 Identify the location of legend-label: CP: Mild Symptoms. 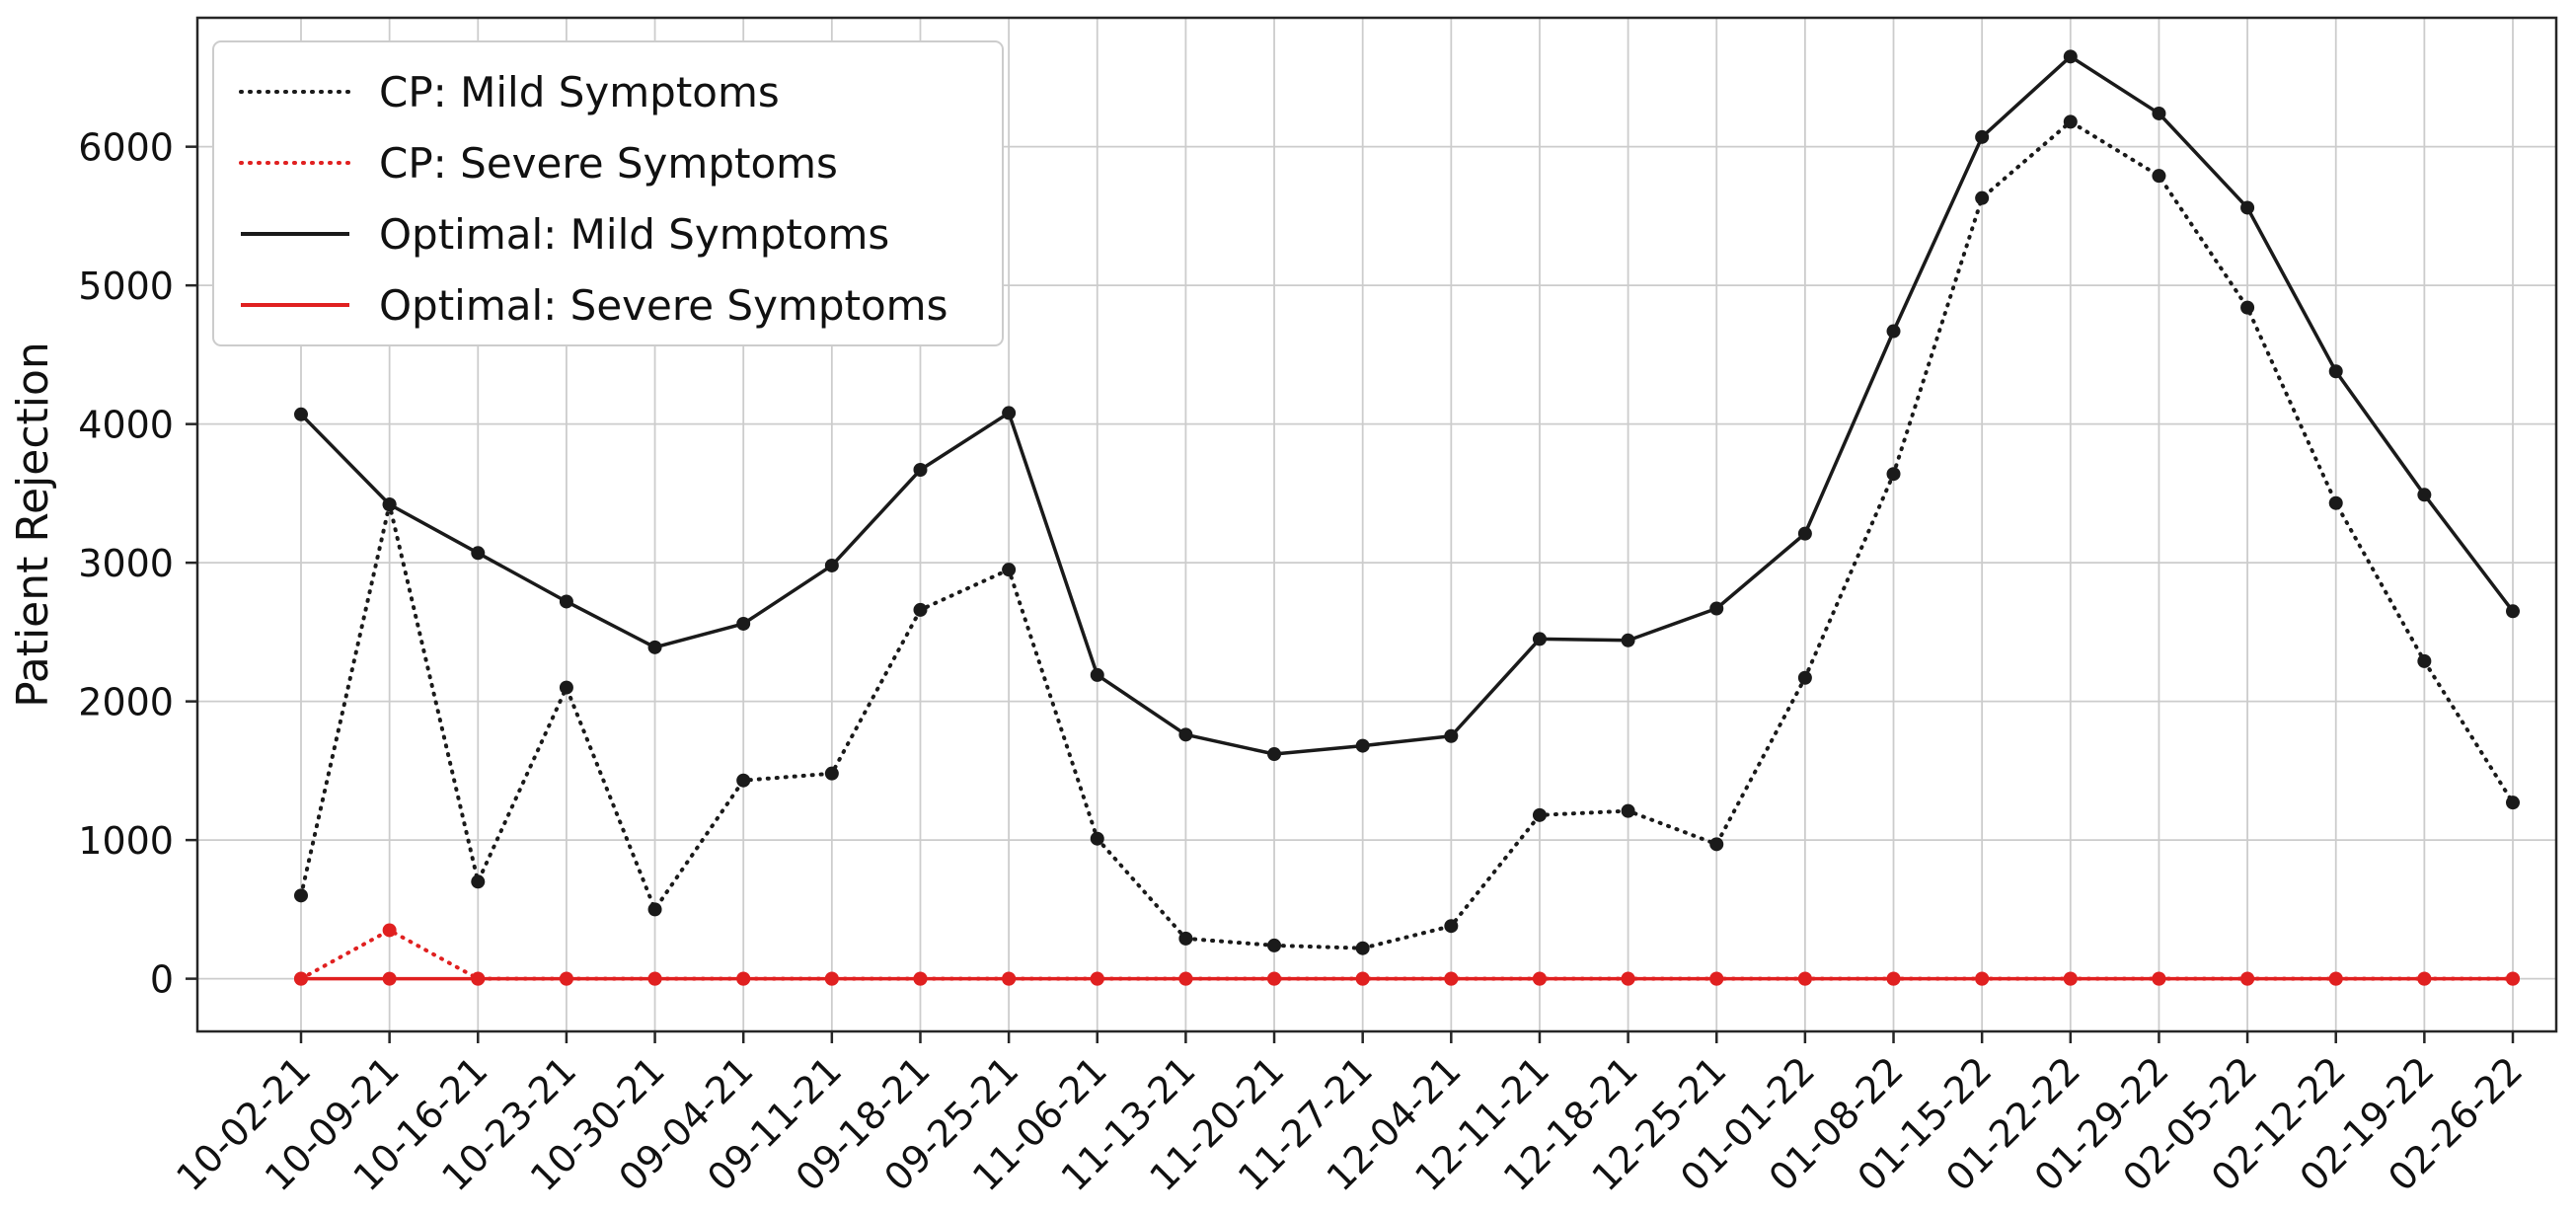
(579, 92).